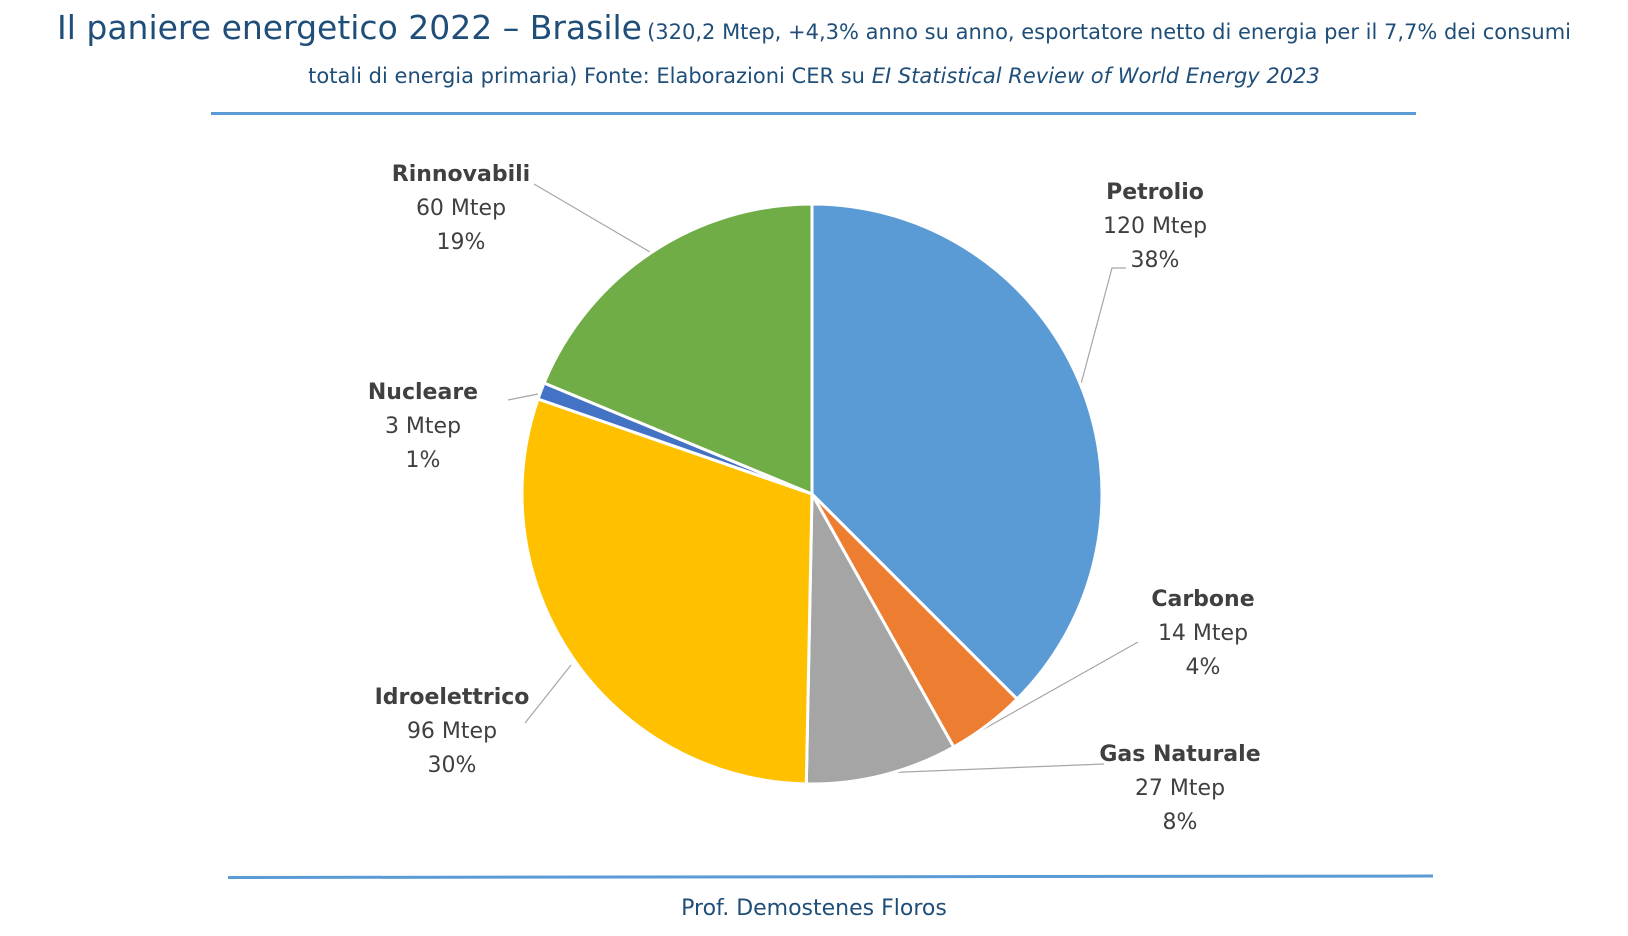  Describe the element at coordinates (1180, 788) in the screenshot. I see `label-value-gas-naturale: 27 Mtep` at that location.